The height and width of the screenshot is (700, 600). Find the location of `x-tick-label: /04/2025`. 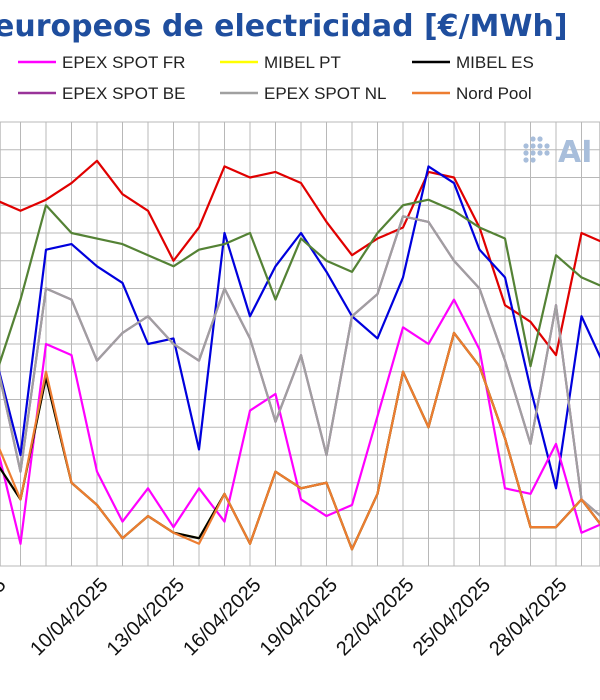

x-tick-label: /04/2025 is located at coordinates (5, 609).